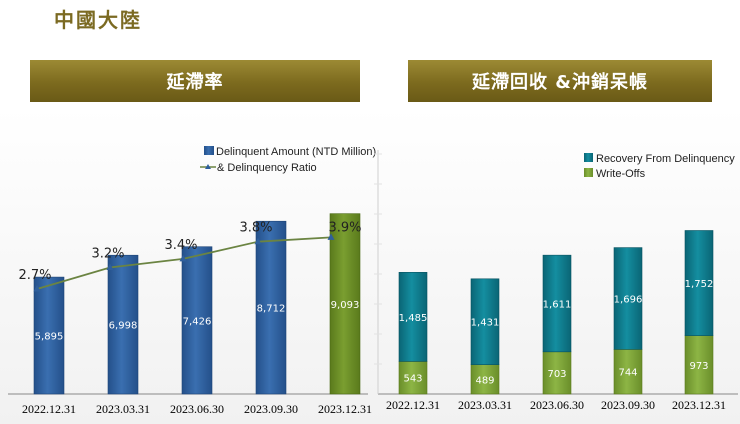 The height and width of the screenshot is (424, 740). Describe the element at coordinates (557, 405) in the screenshot. I see `right-x-tick: 2023.06.30` at that location.